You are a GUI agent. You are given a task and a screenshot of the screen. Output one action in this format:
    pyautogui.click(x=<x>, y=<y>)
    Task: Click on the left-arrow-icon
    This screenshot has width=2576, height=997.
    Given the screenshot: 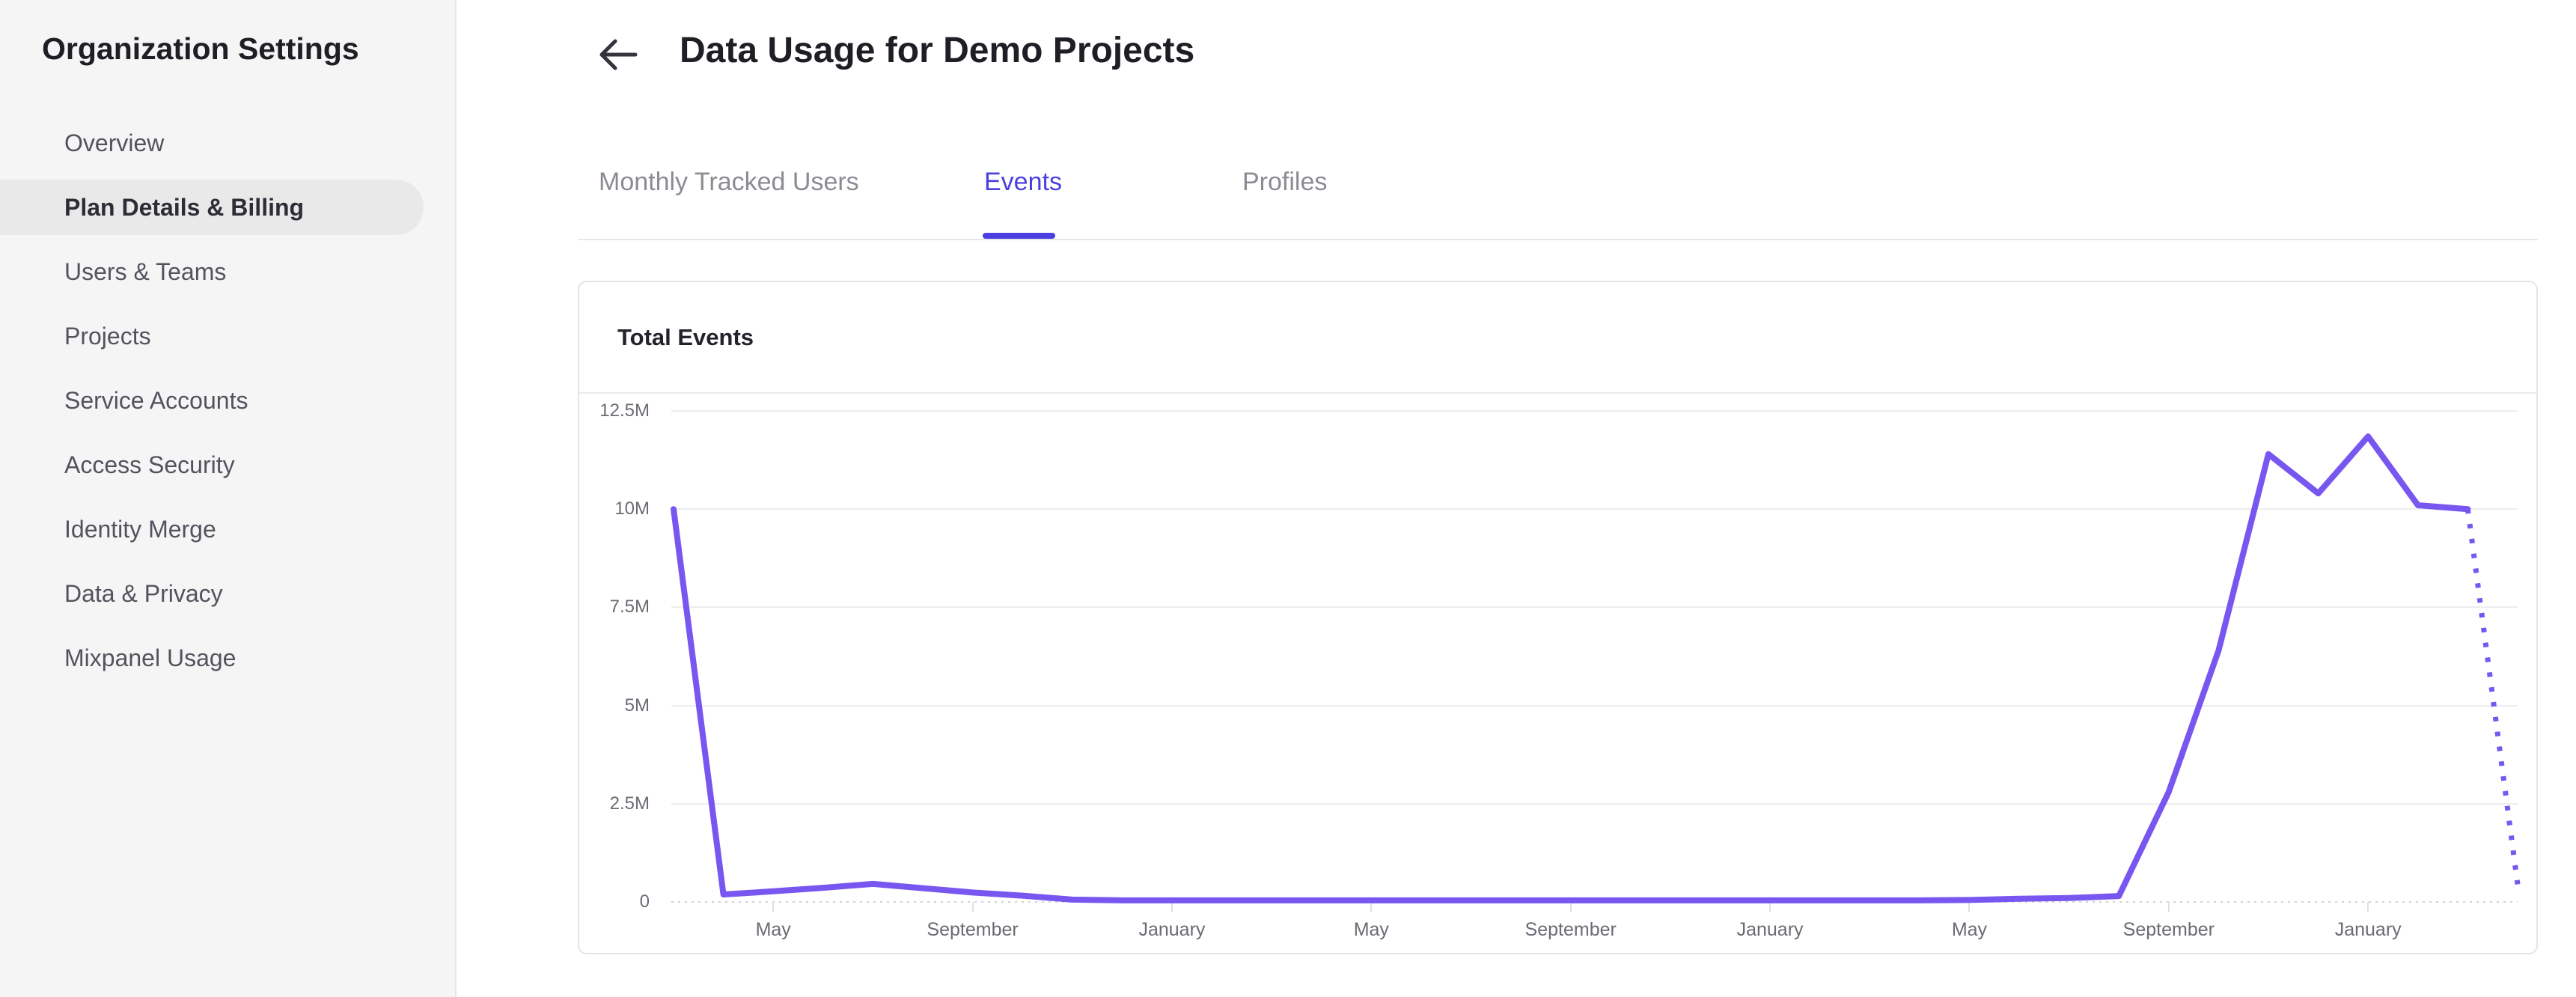 What is the action you would take?
    pyautogui.click(x=617, y=59)
    